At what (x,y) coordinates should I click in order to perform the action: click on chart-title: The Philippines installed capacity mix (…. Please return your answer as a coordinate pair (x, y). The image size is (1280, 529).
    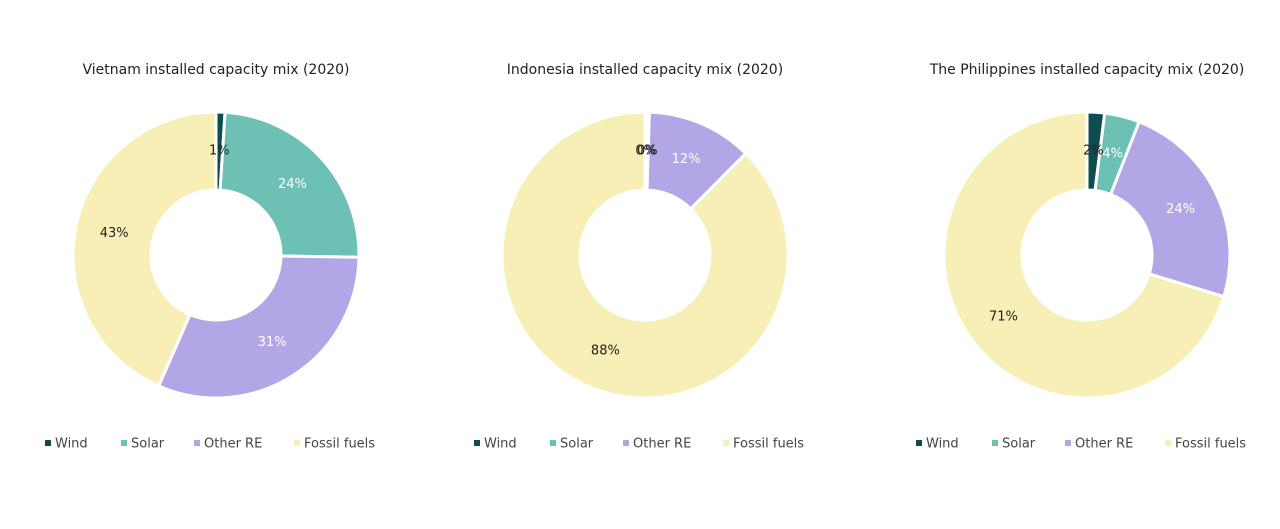
    Looking at the image, I should click on (1087, 70).